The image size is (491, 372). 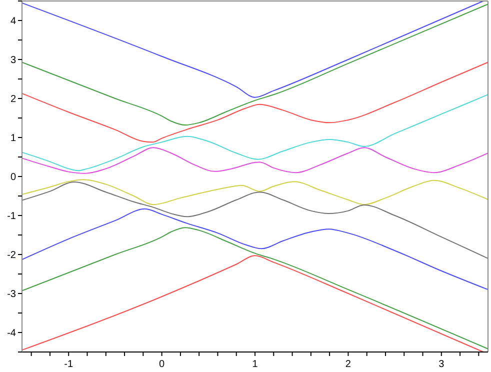 What do you see at coordinates (11, 255) in the screenshot?
I see `y-tick-label: -2` at bounding box center [11, 255].